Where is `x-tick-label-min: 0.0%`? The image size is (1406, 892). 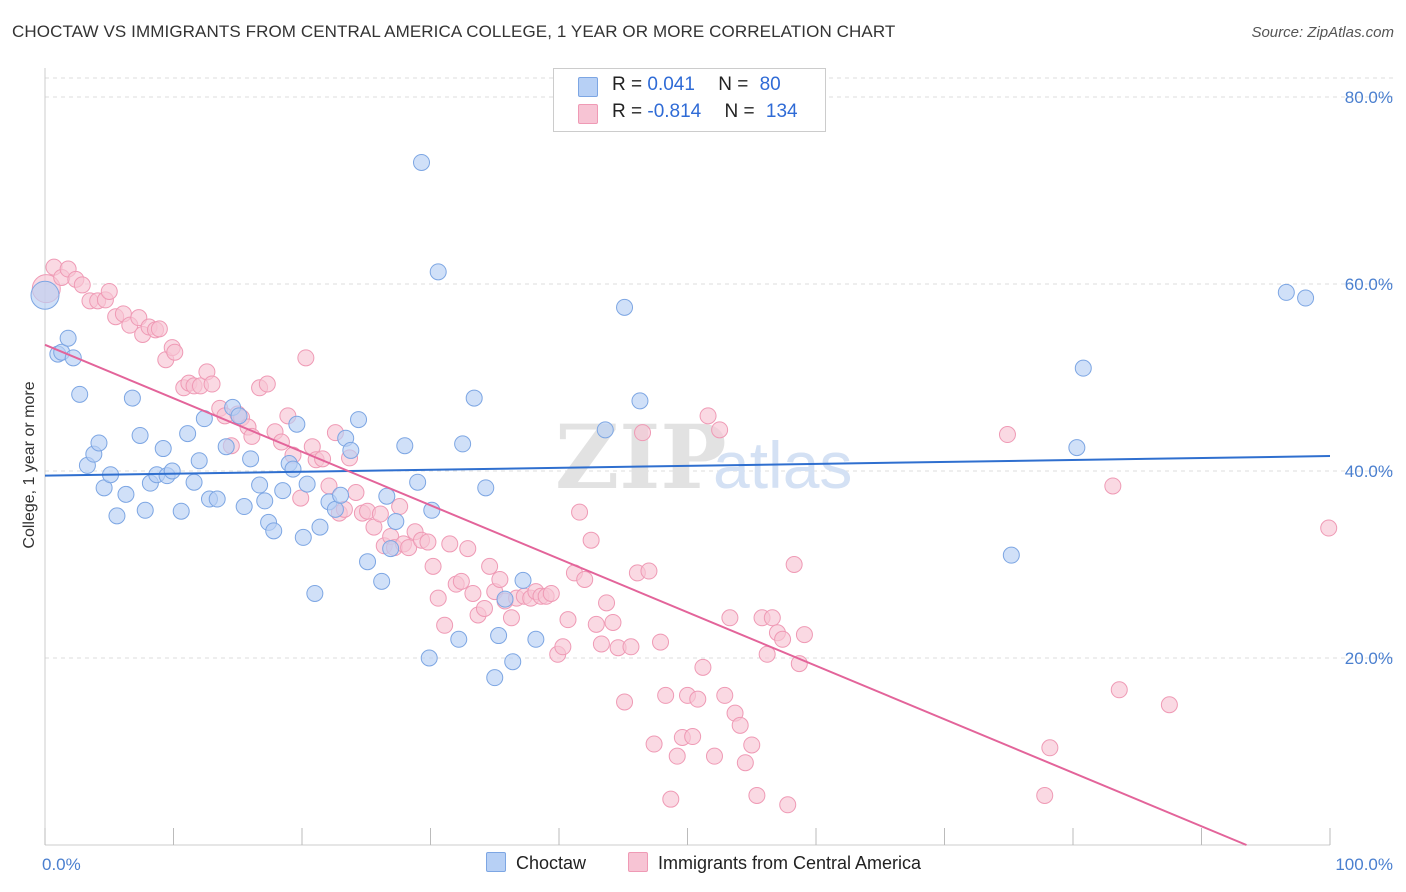 x-tick-label-min: 0.0% is located at coordinates (61, 864).